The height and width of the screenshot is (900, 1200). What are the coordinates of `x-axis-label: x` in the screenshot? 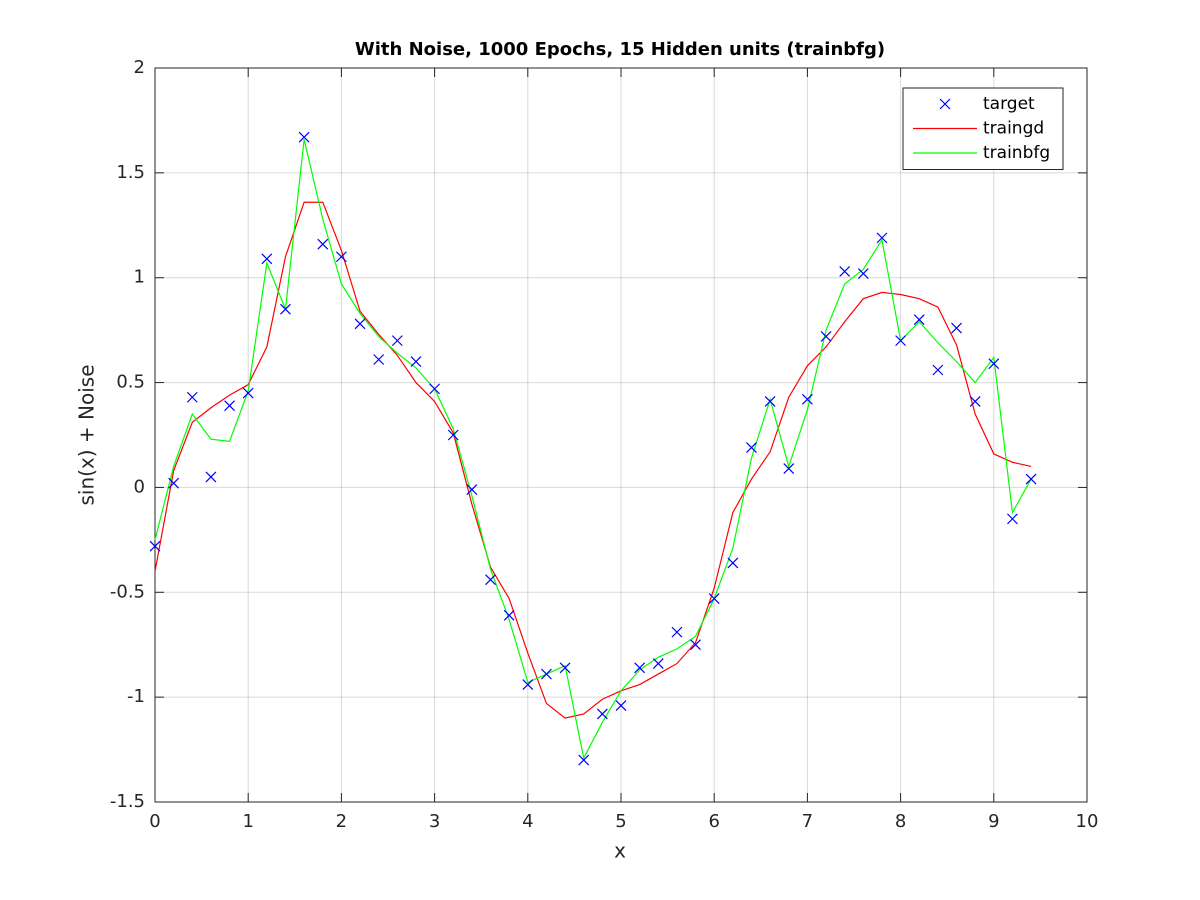 It's located at (620, 851).